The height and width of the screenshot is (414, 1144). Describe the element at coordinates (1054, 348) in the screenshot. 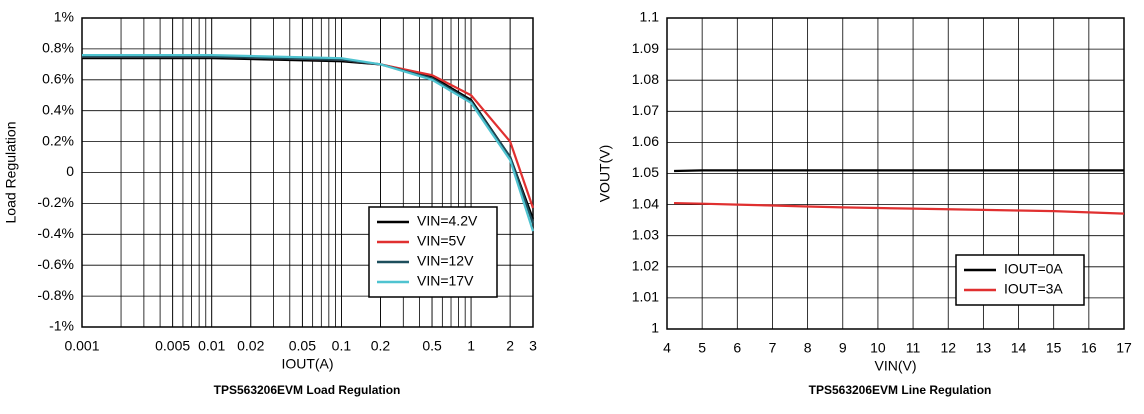

I see `x-tick-label: 15` at that location.